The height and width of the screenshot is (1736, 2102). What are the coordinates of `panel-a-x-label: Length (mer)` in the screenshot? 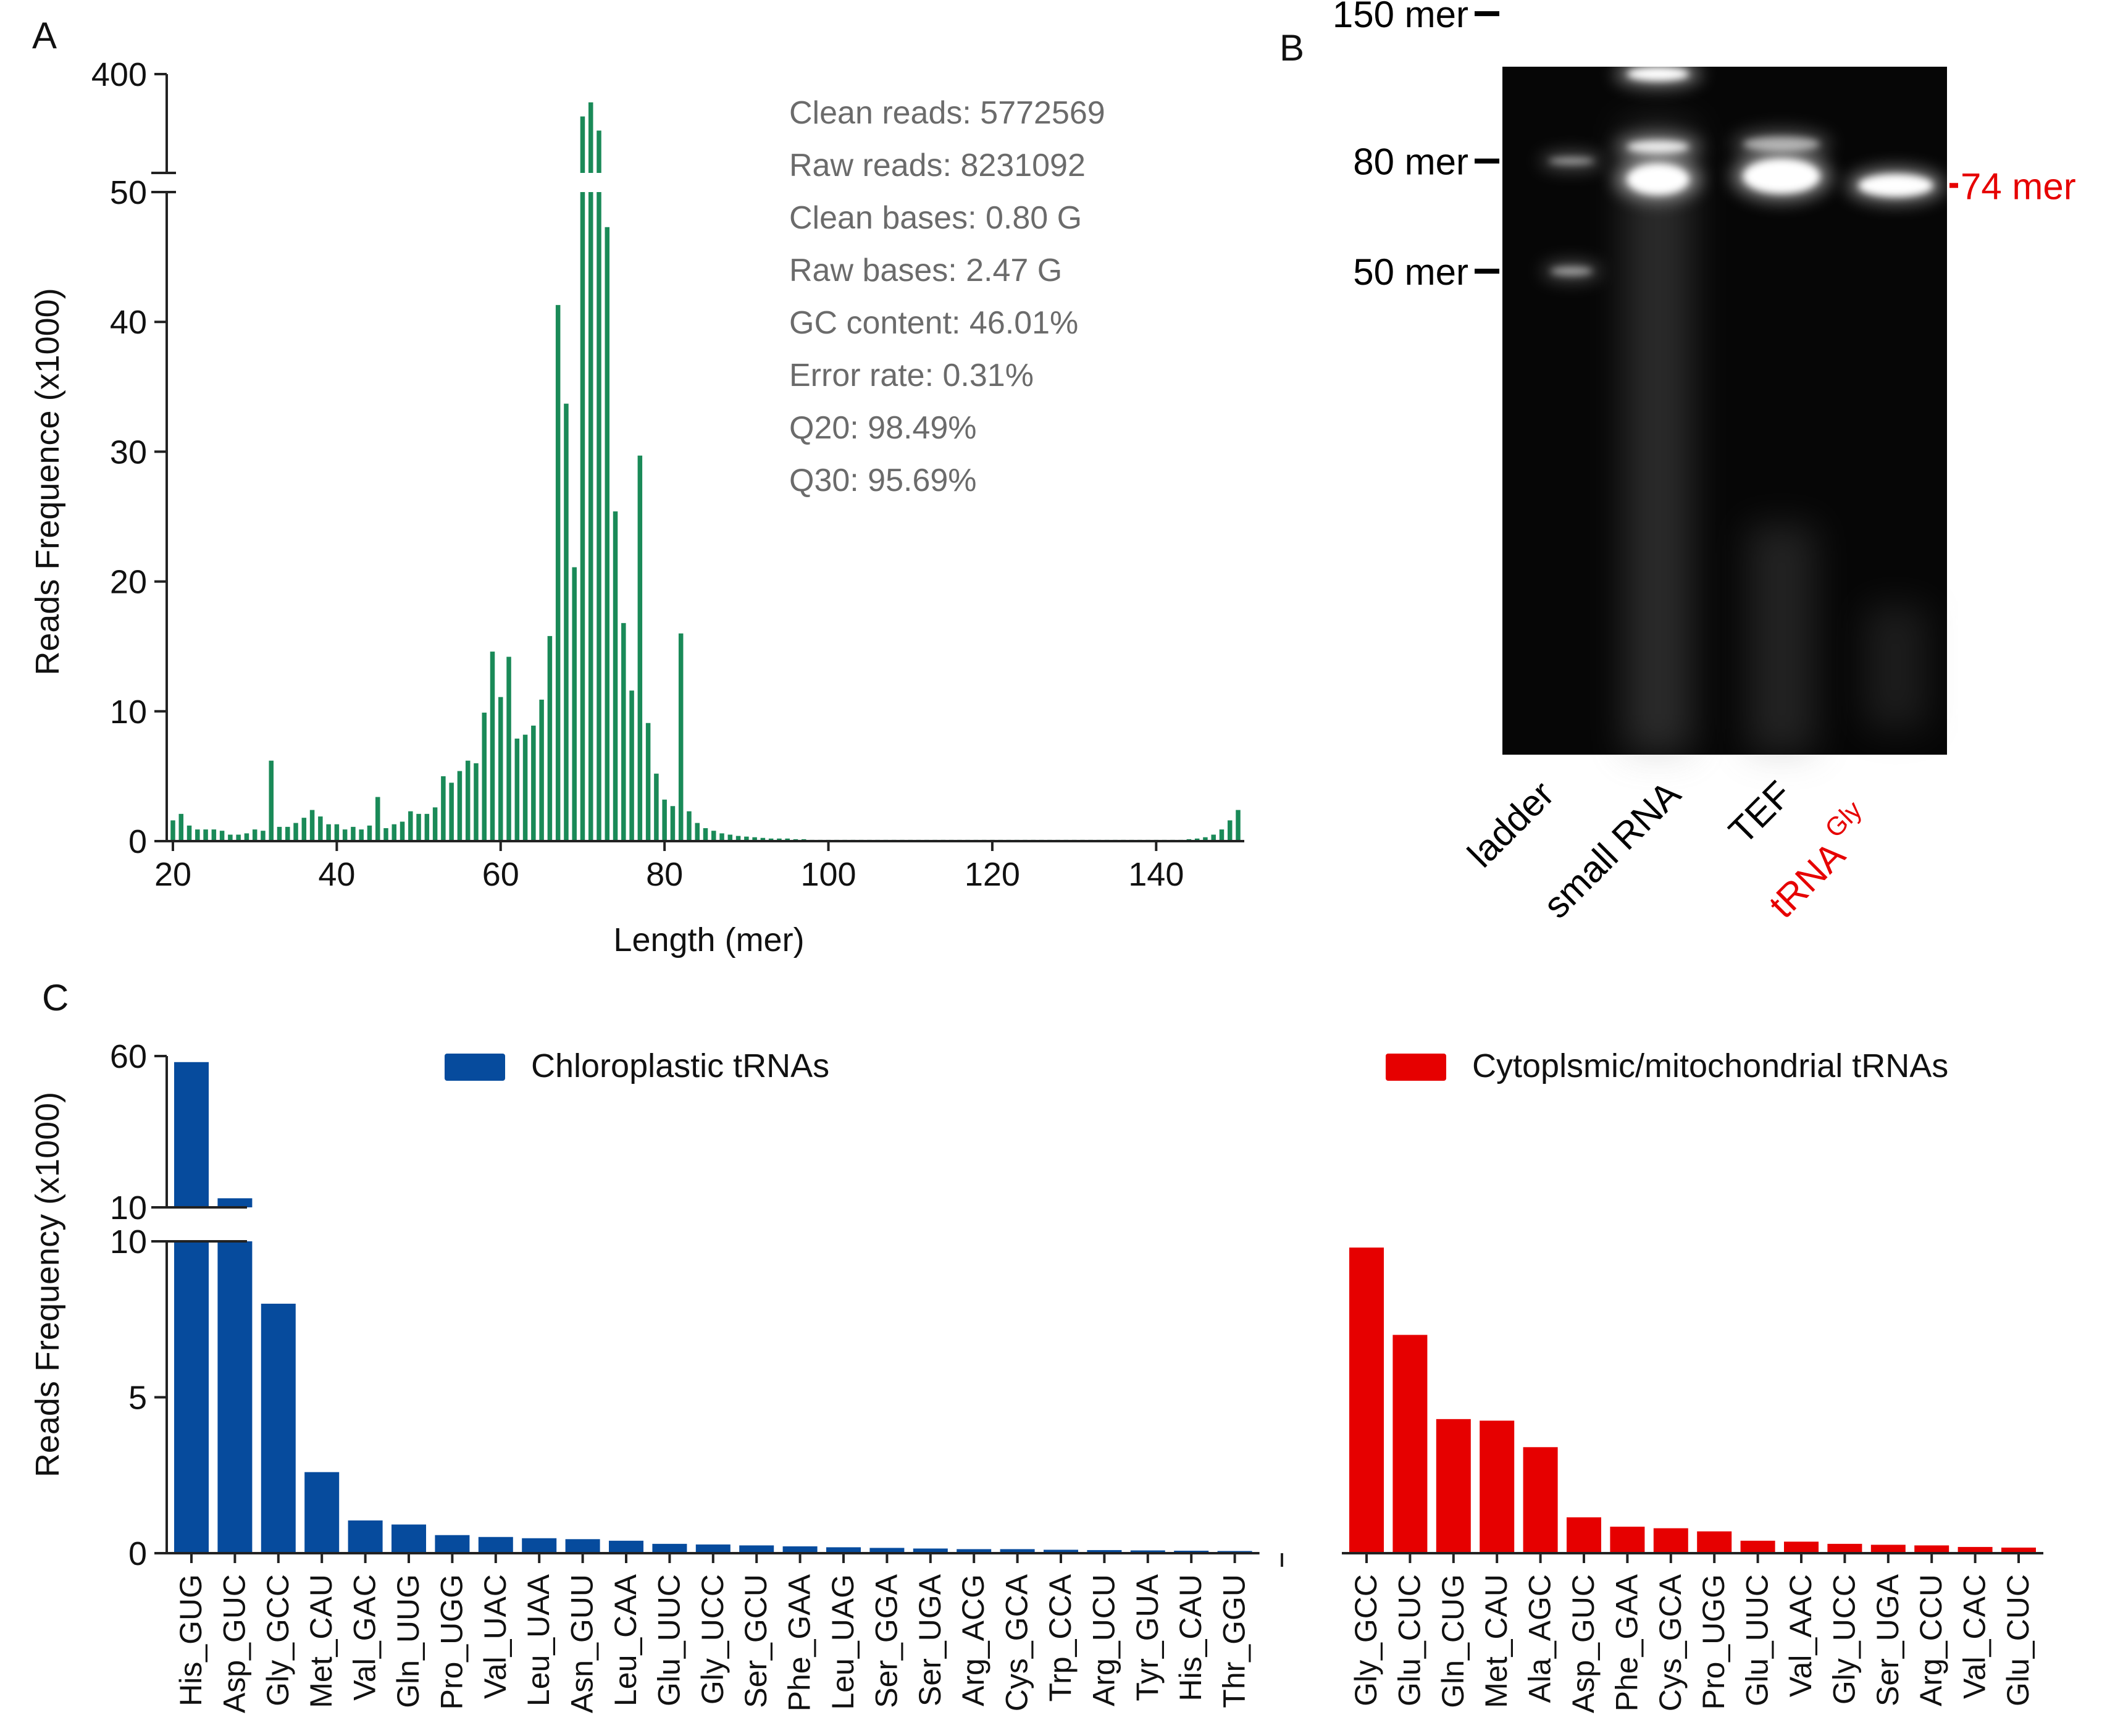 It's located at (708, 939).